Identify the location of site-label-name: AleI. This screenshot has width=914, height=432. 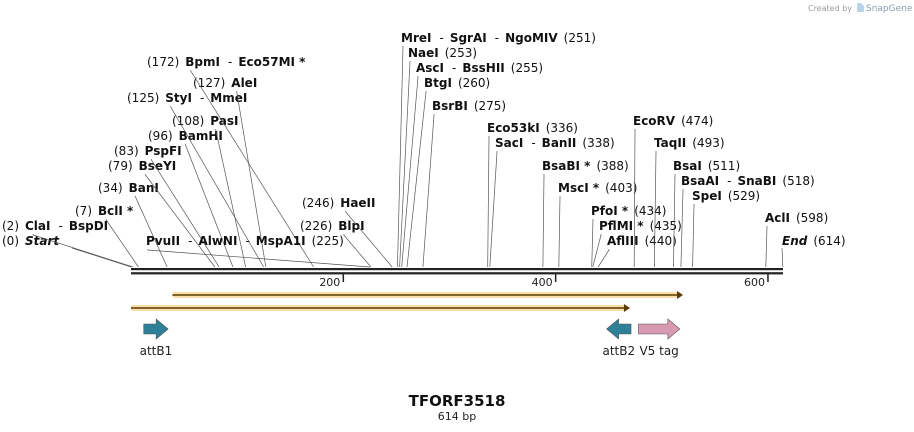
(241, 83).